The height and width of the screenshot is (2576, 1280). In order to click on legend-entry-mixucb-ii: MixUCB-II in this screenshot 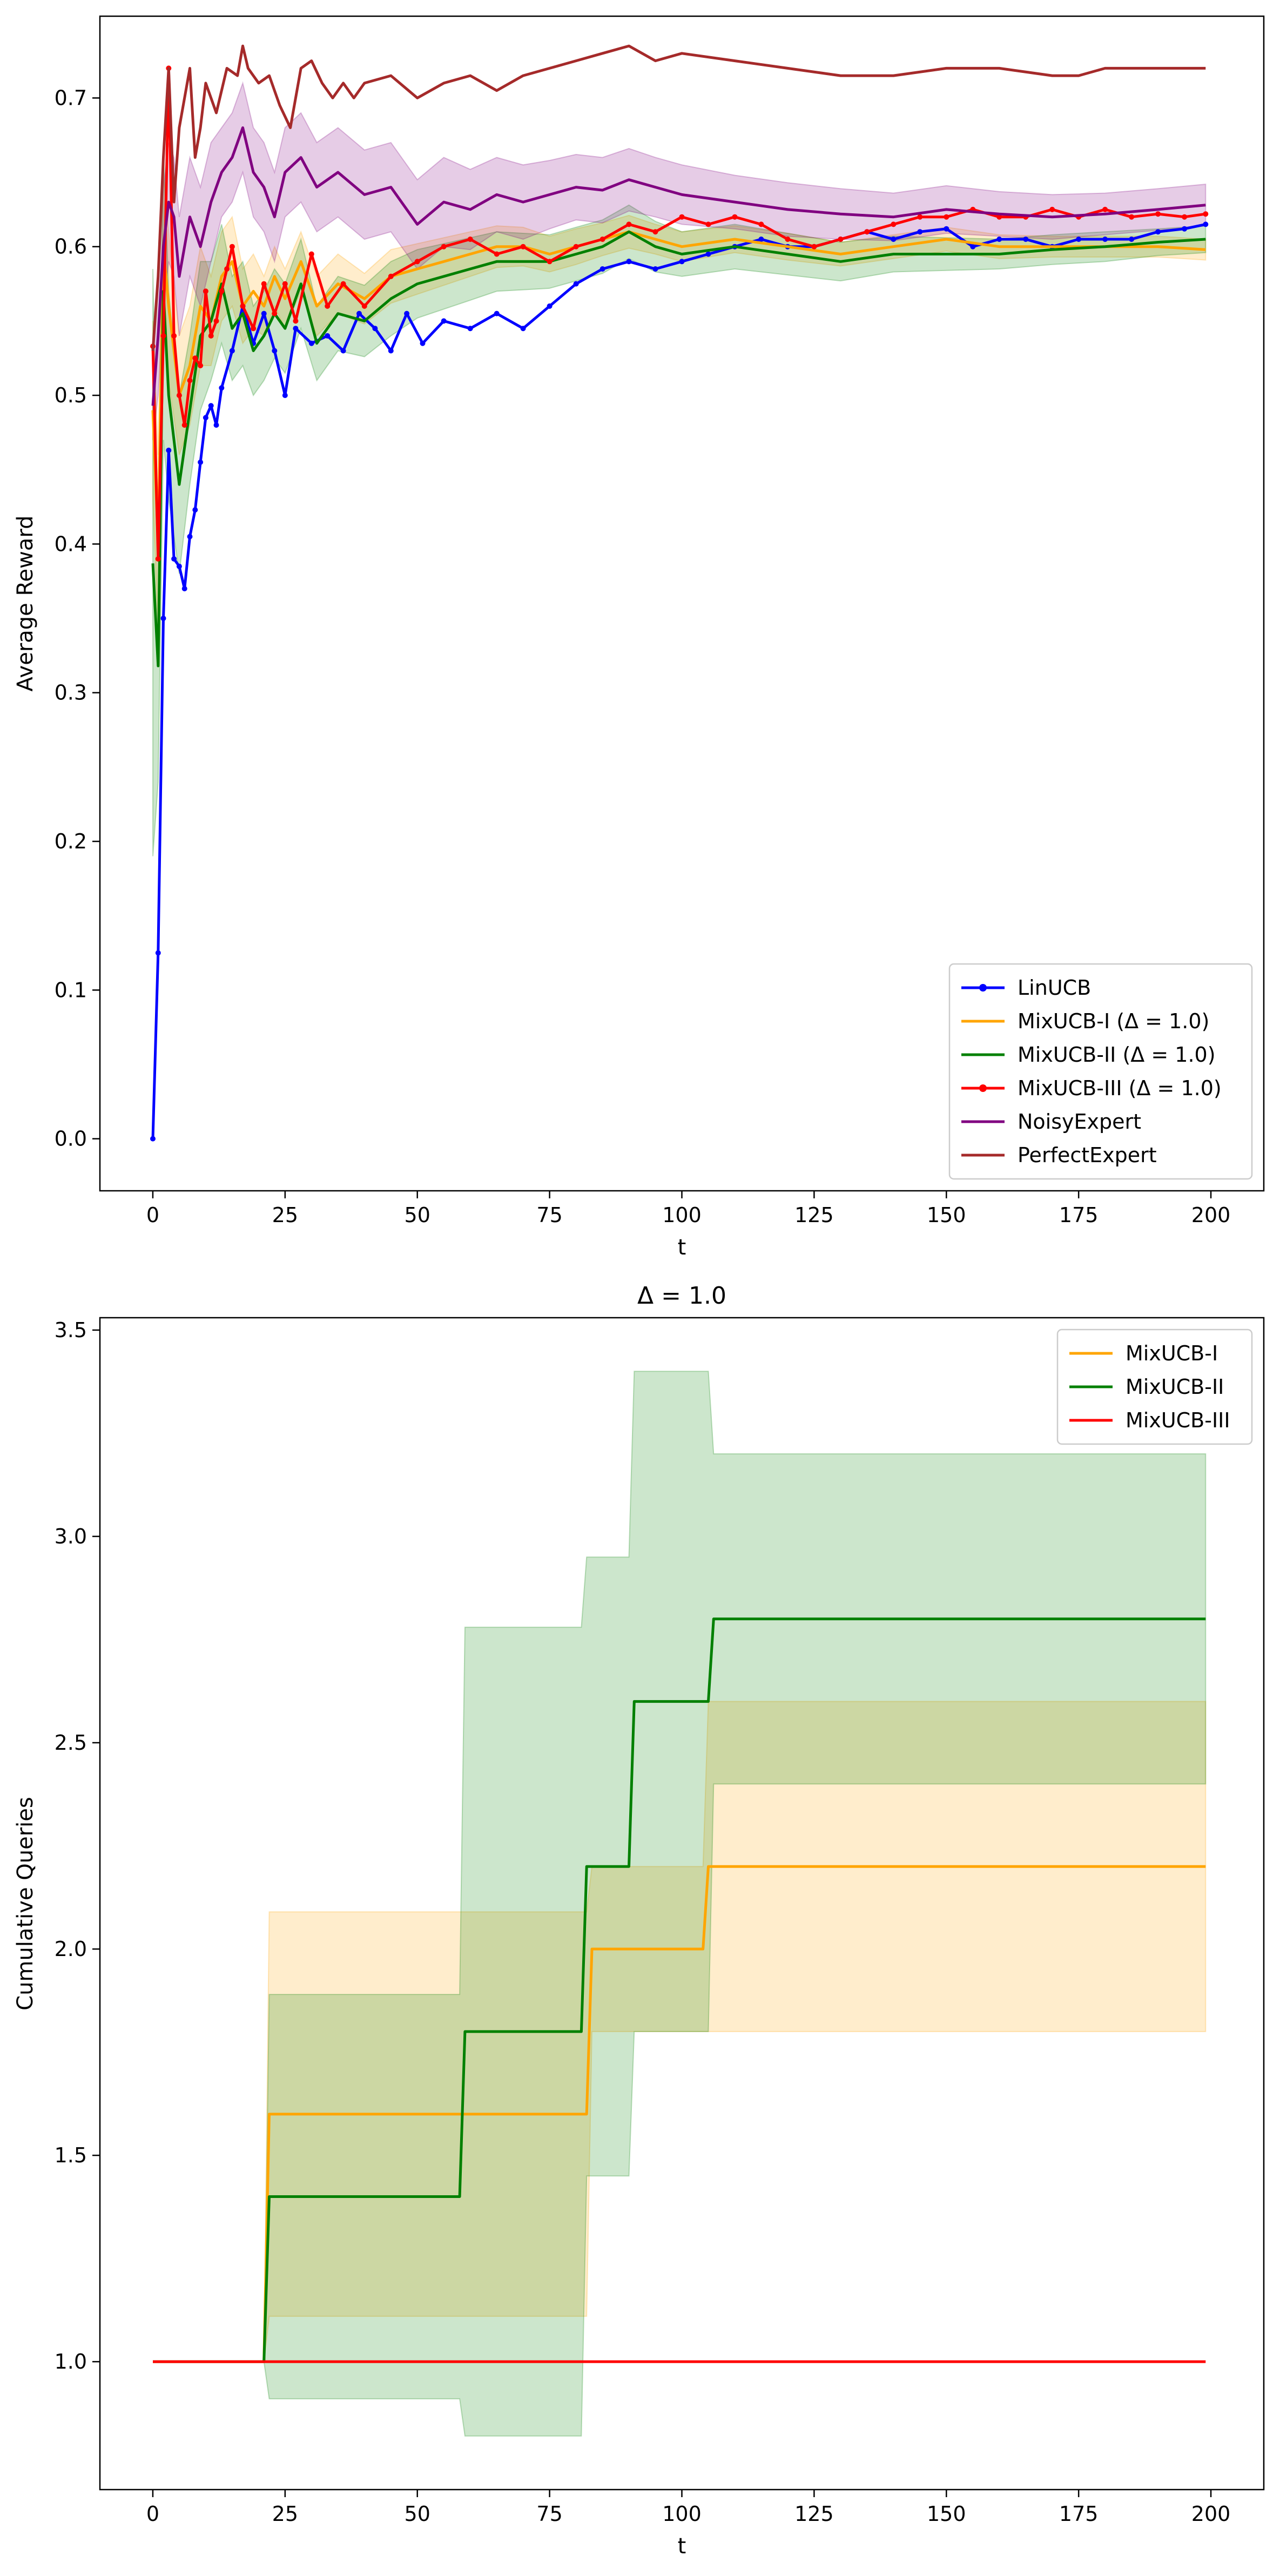, I will do `click(1175, 1387)`.